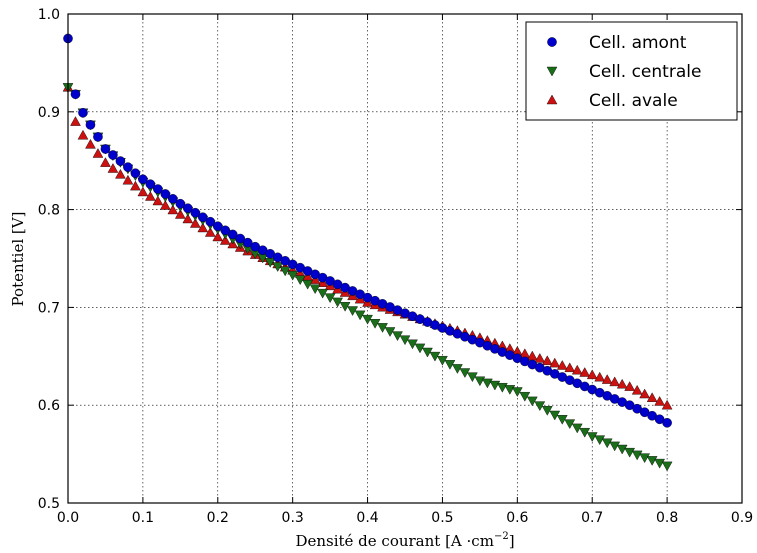 The image size is (757, 553). I want to click on y-tick-label: 0.5, so click(49, 504).